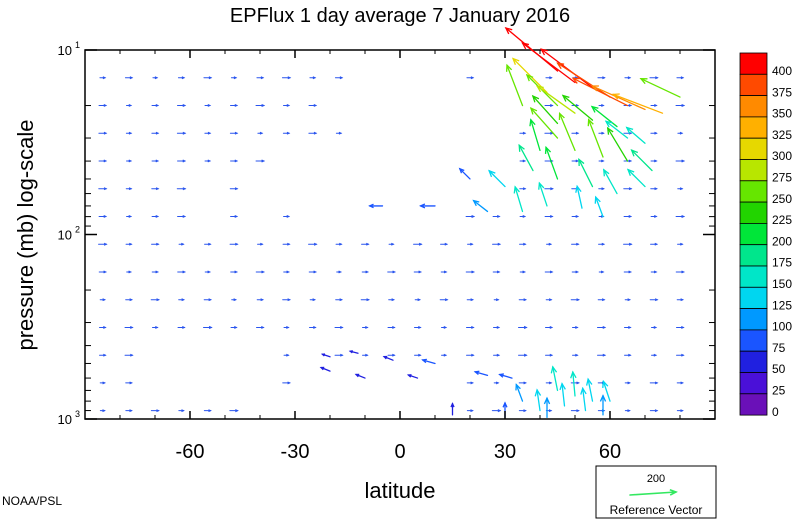  Describe the element at coordinates (25, 234) in the screenshot. I see `y-axis-label: pressure (mb) log-scale` at that location.